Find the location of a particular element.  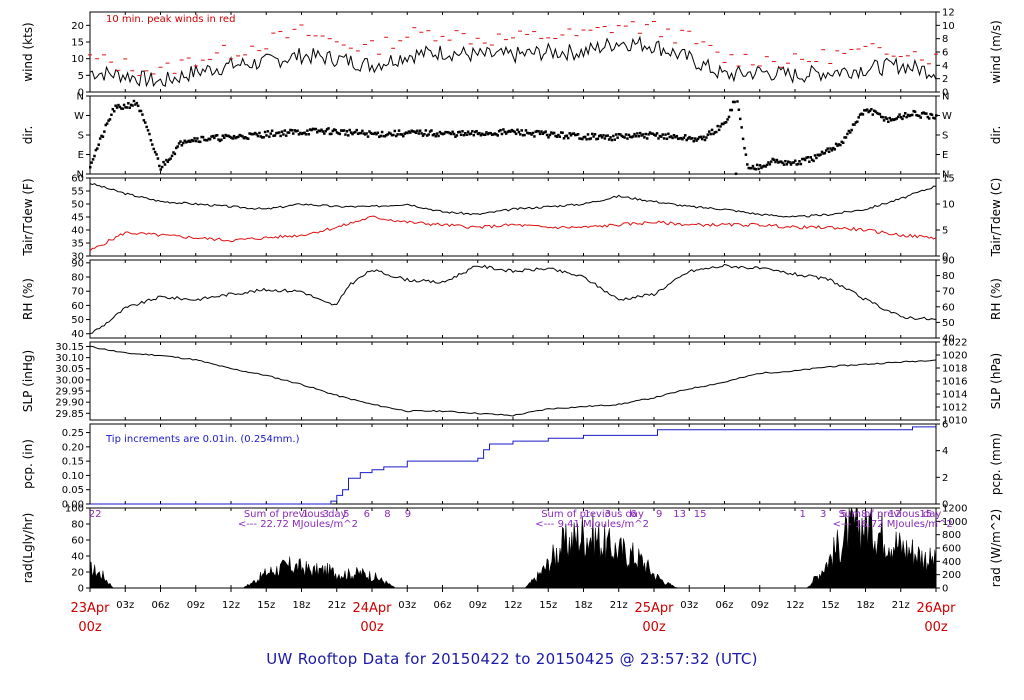

y-tick-label: 10 is located at coordinates (77, 59).